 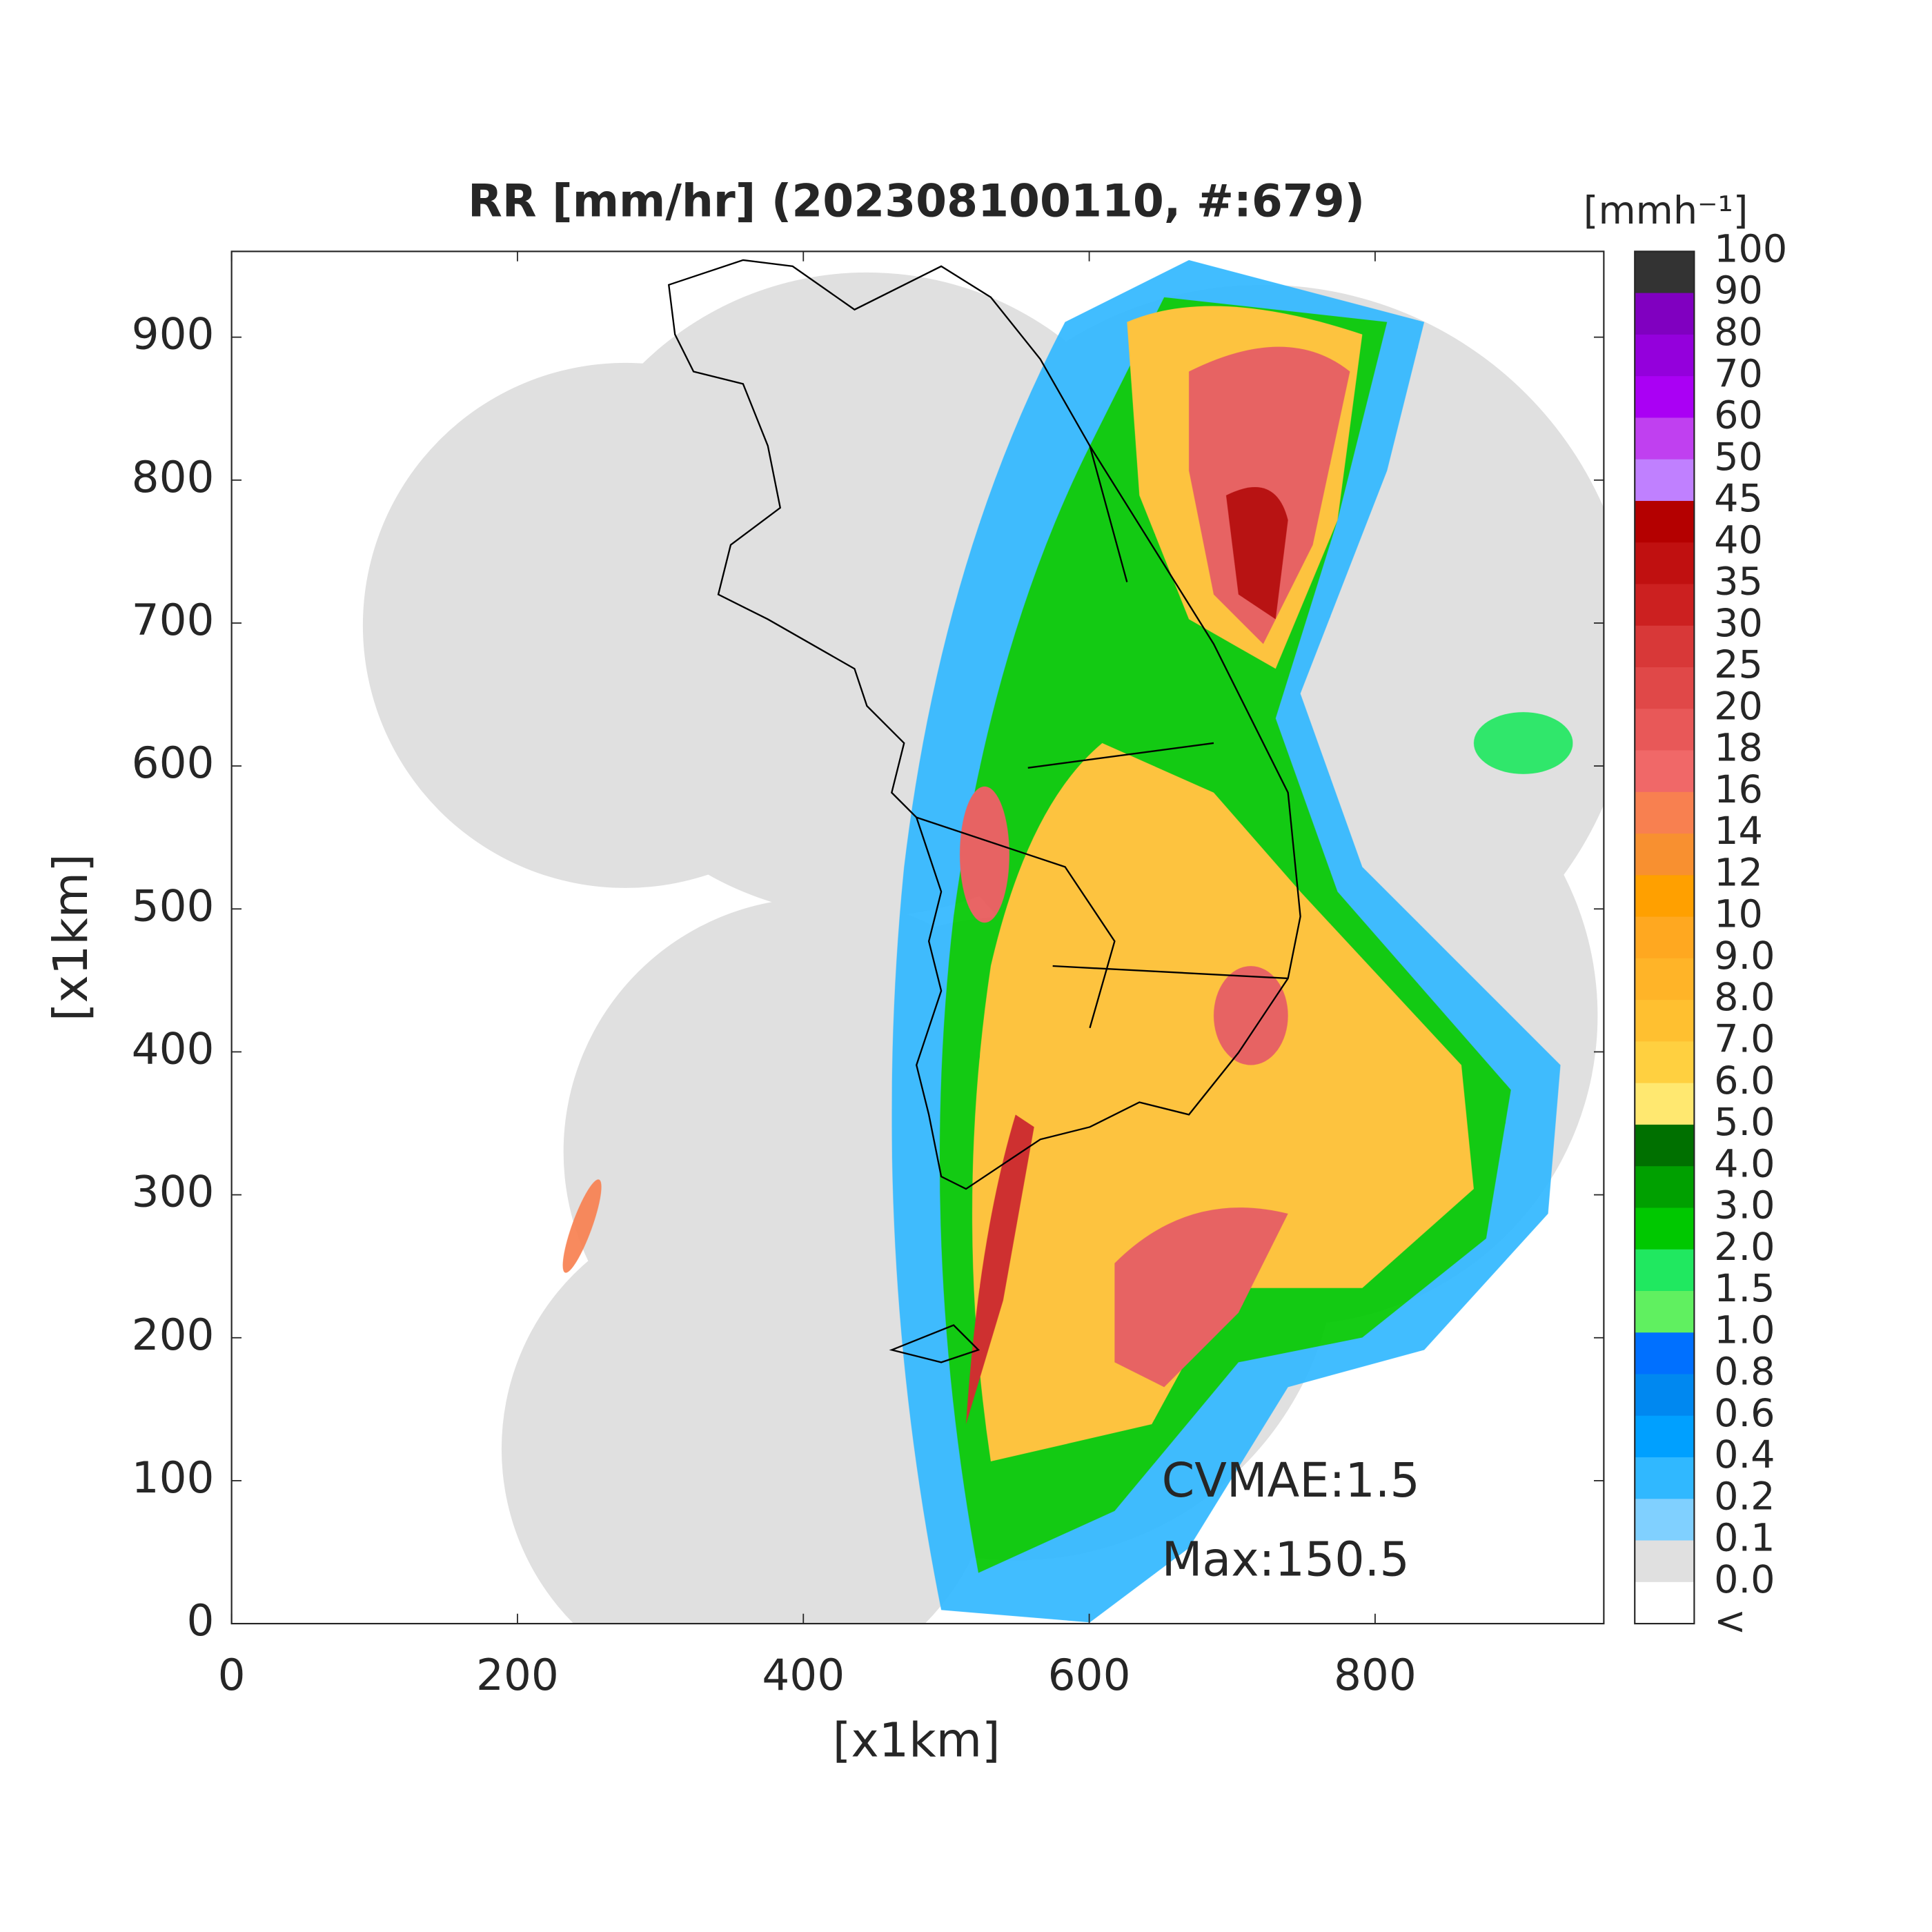 What do you see at coordinates (1738, 914) in the screenshot?
I see `colorbar-label: 10` at bounding box center [1738, 914].